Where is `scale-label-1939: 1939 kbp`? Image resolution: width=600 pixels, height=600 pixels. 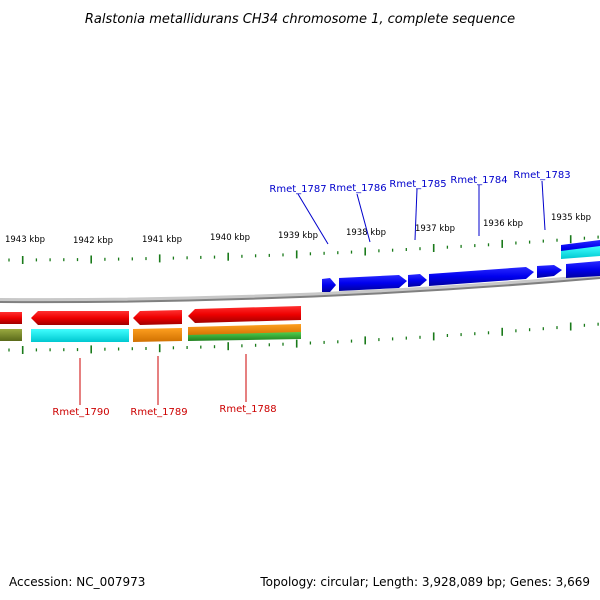
scale-label-1939: 1939 kbp is located at coordinates (298, 236).